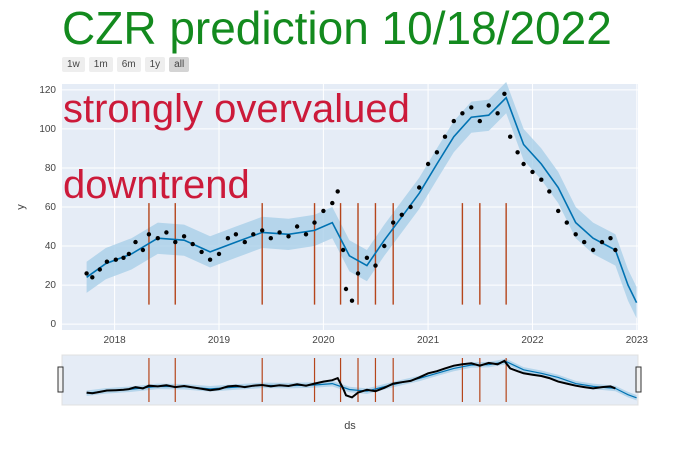  I want to click on range-slider-changepoints, so click(327, 380).